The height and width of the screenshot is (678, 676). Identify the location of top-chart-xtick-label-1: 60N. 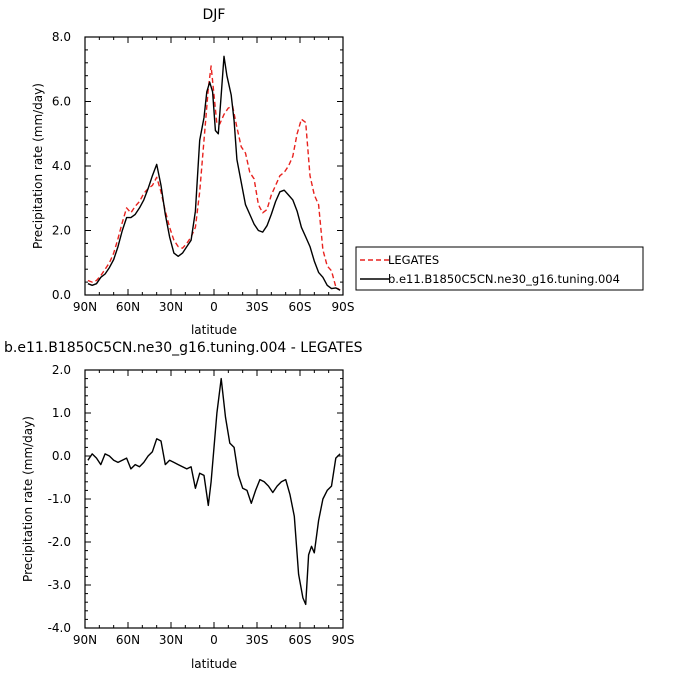
(128, 307).